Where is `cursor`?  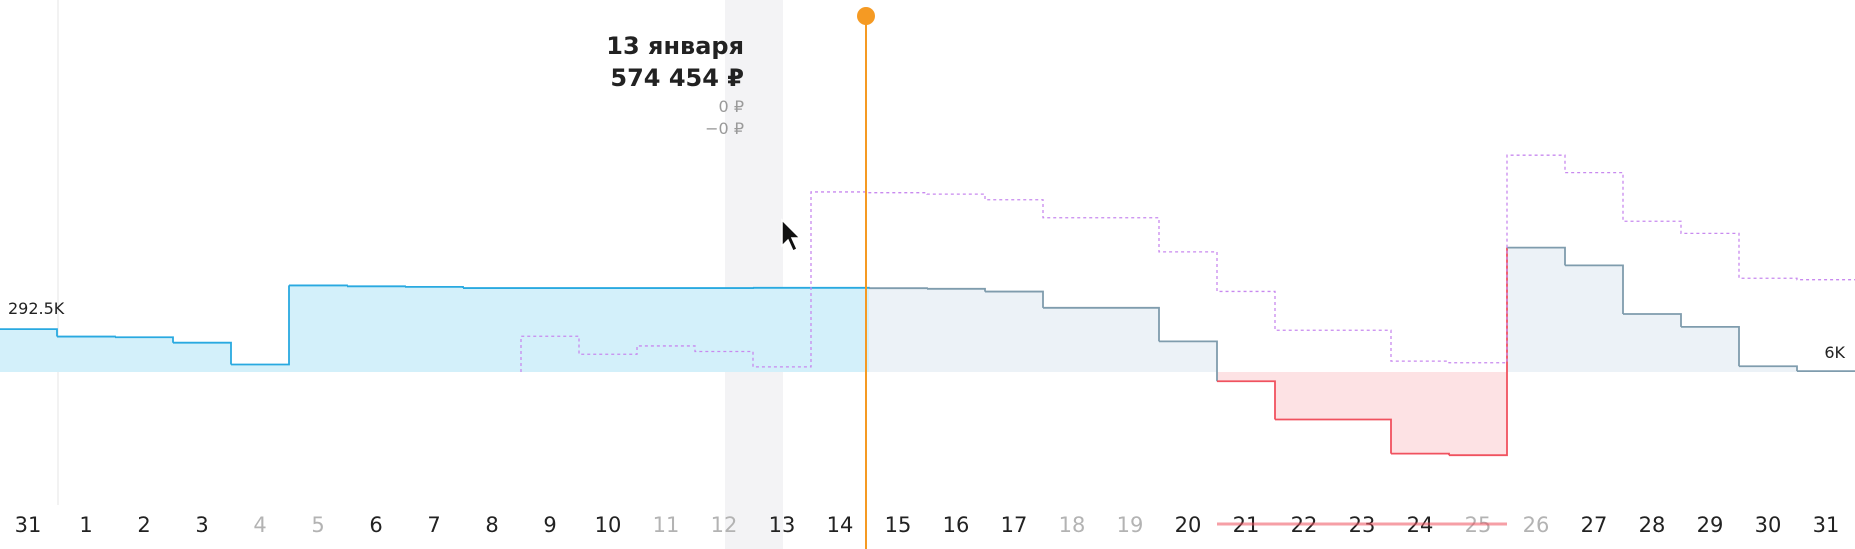 cursor is located at coordinates (866, 278).